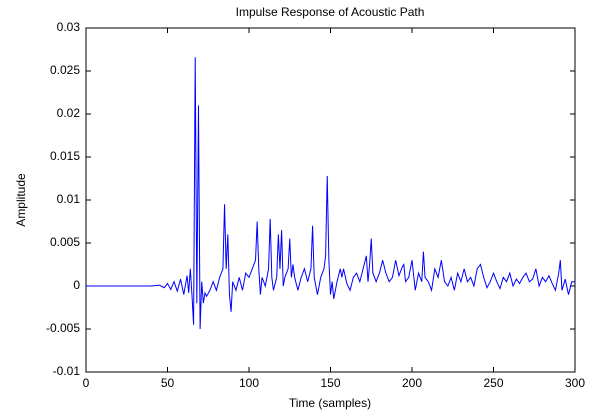 Image resolution: width=595 pixels, height=419 pixels. I want to click on y-tick-label: -0.01, so click(67, 371).